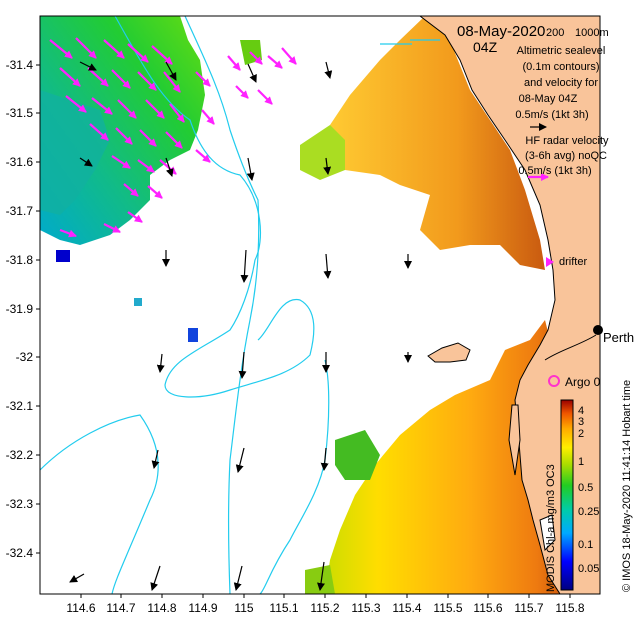 This screenshot has width=640, height=630. Describe the element at coordinates (560, 67) in the screenshot. I see `legend-line: (0.1m contours)` at that location.